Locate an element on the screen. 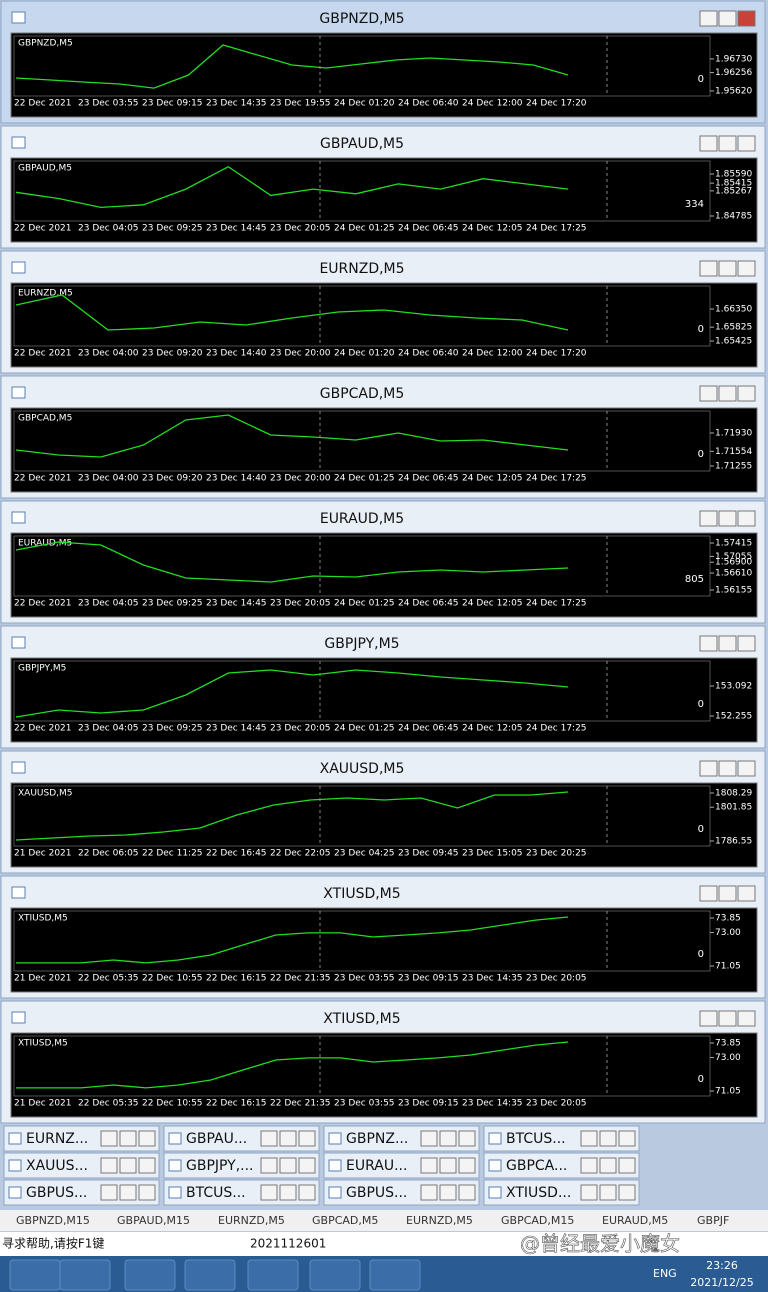 The image size is (768, 1292). x-tick-label: 23 Dec 03:55 is located at coordinates (364, 979).